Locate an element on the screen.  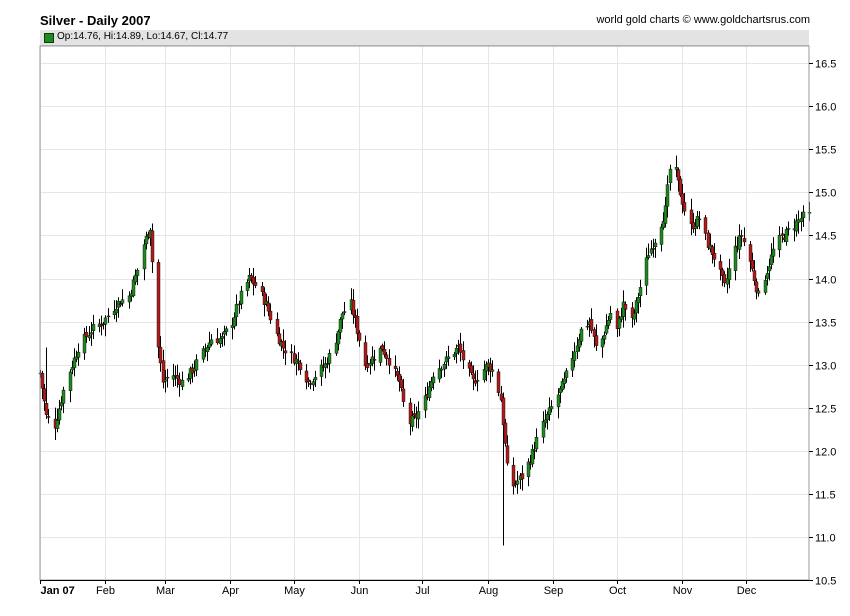
y-tick-label: 12.0 is located at coordinates (825, 453).